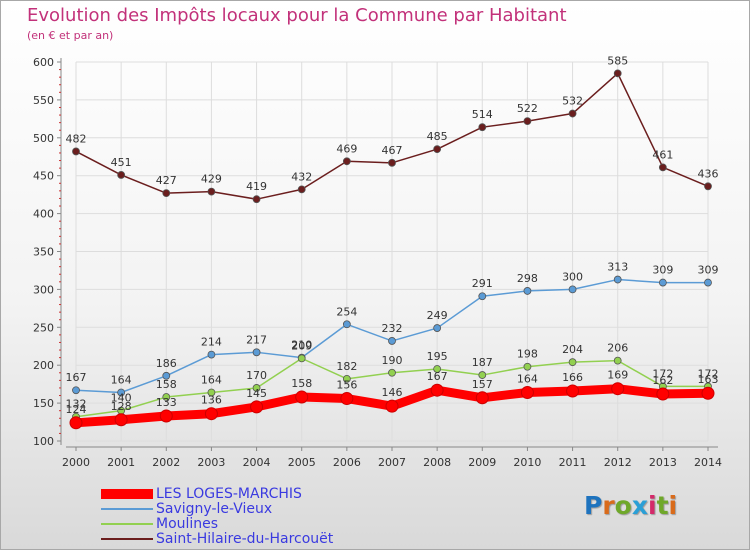 The image size is (750, 550). Describe the element at coordinates (76, 409) in the screenshot. I see `data-label: 124` at that location.